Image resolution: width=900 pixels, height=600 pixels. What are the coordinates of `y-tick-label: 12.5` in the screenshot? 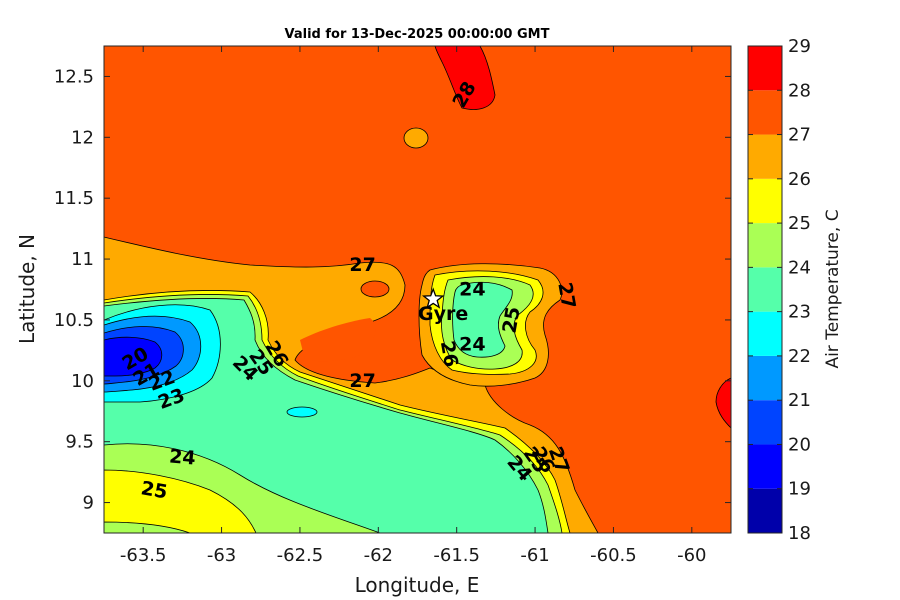 It's located at (74, 76).